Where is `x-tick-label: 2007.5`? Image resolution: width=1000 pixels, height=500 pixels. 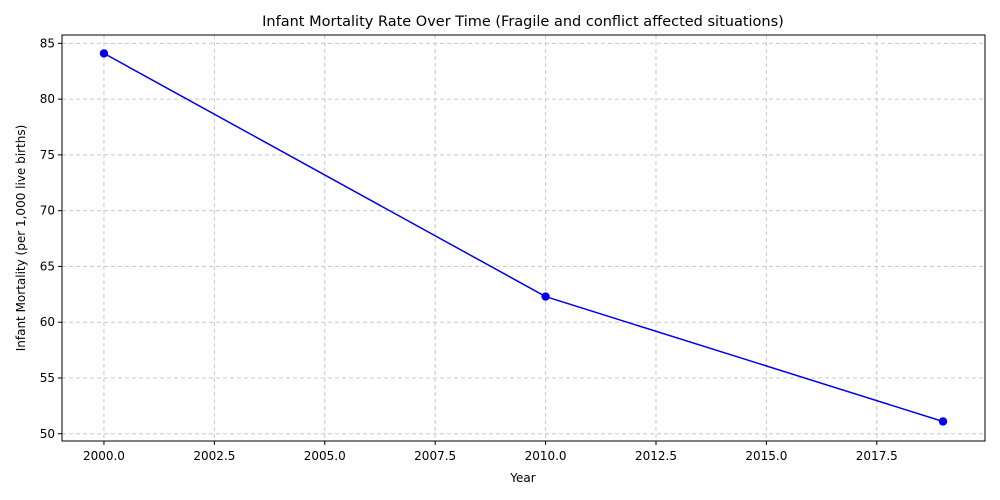 x-tick-label: 2007.5 is located at coordinates (435, 456).